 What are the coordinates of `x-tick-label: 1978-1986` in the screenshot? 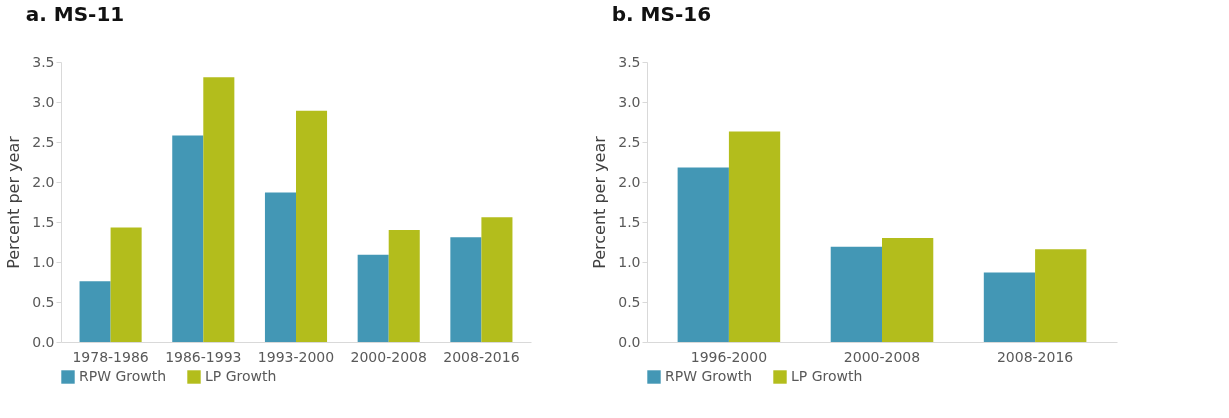 It's located at (110, 356).